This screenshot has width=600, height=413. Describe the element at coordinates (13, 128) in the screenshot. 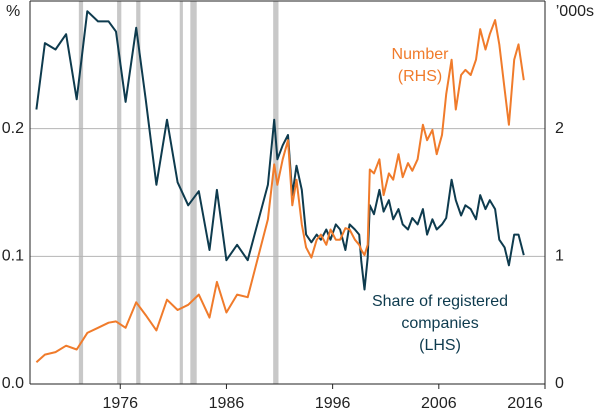

I see `y-tick-label: 0.2` at that location.